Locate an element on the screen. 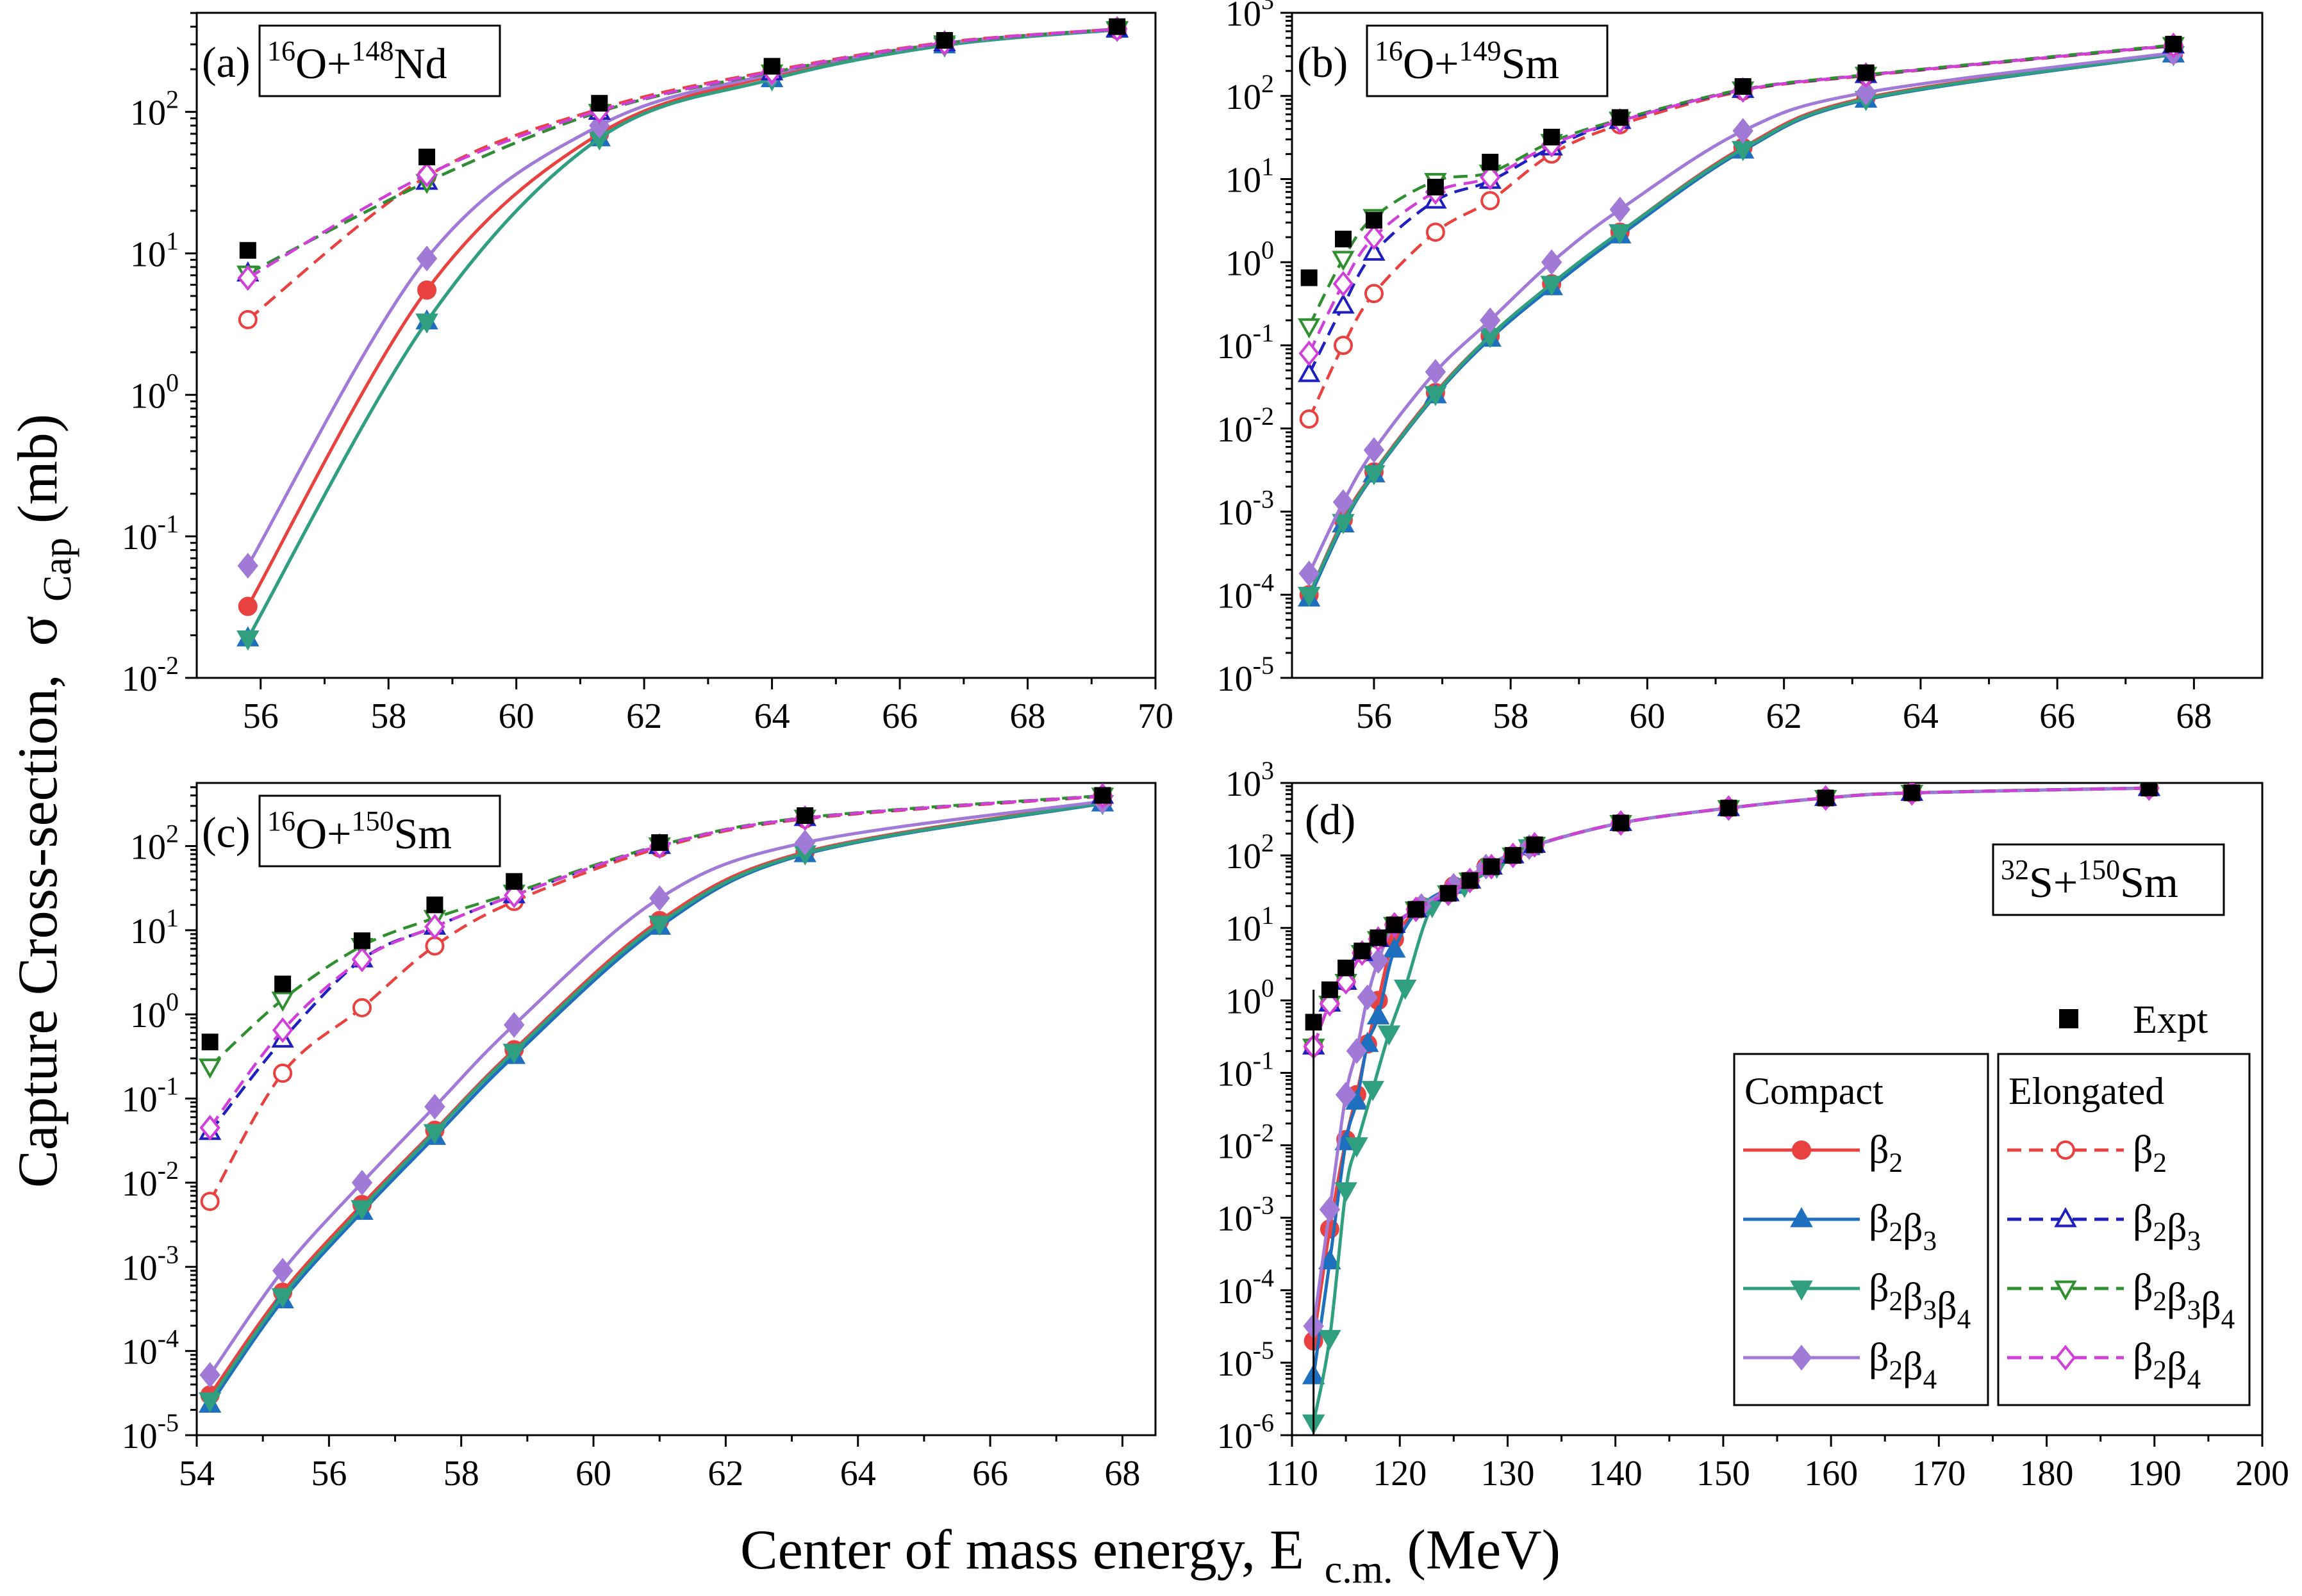  x-tick-label: 190 is located at coordinates (2155, 1473).